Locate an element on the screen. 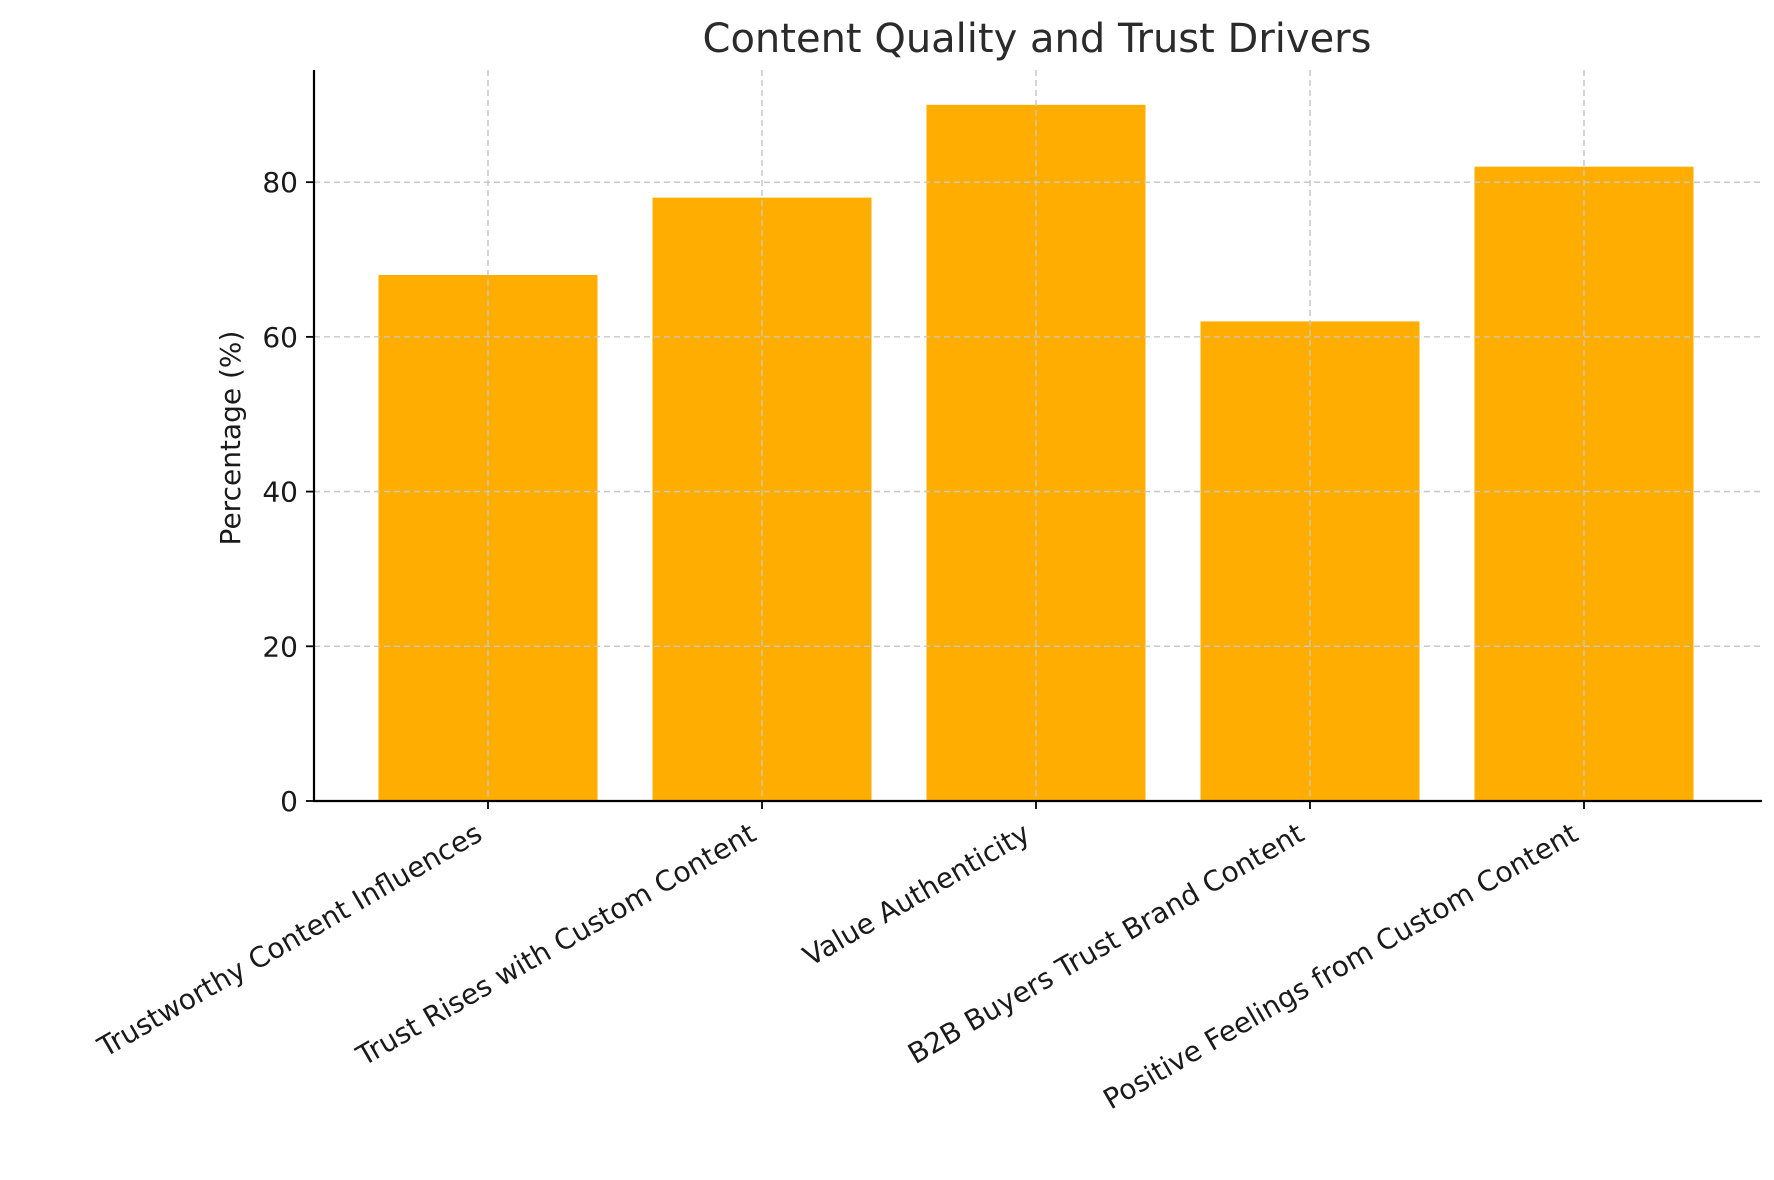 The image size is (1774, 1180). y-tick-label: 20 is located at coordinates (280, 646).